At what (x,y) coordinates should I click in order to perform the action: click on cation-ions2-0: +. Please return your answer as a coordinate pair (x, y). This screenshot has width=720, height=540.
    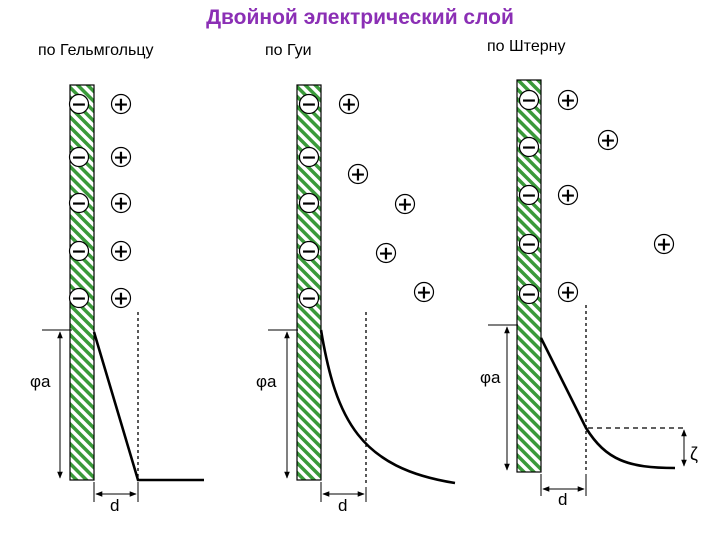
    Looking at the image, I should click on (349, 105).